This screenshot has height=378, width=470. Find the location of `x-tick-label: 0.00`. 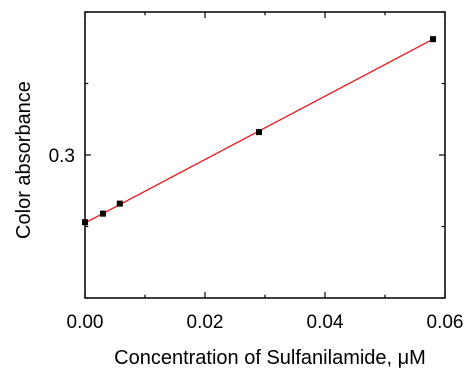

x-tick-label: 0.00 is located at coordinates (85, 322).